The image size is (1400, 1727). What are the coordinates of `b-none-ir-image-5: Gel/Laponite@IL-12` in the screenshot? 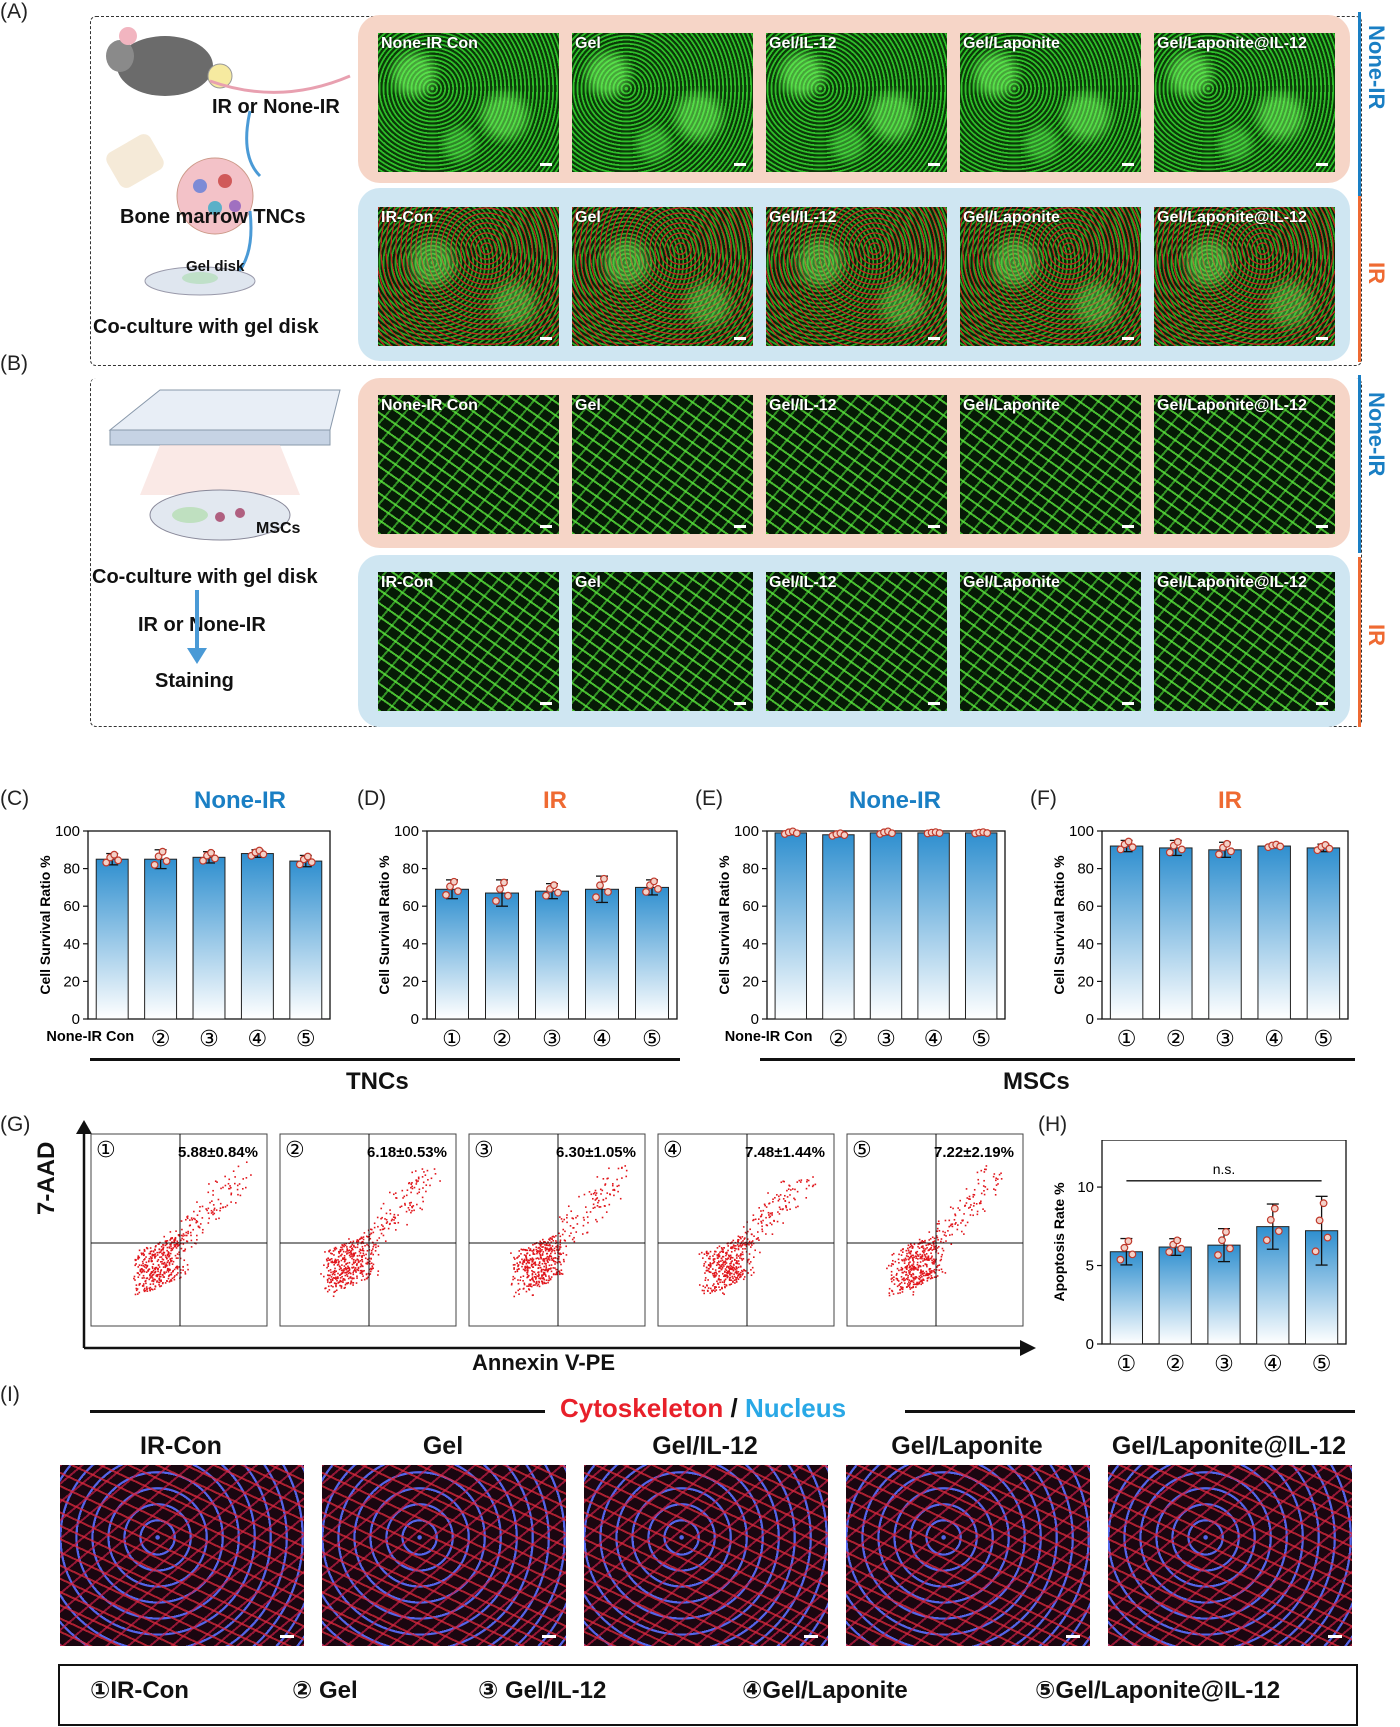 It's located at (1244, 464).